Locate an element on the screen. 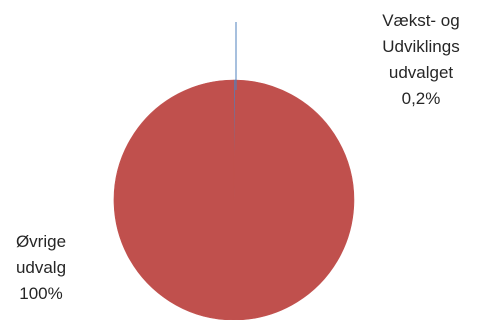 This screenshot has width=488, height=320. data-label-oevrige: Øvrige udvalg 100% is located at coordinates (41, 268).